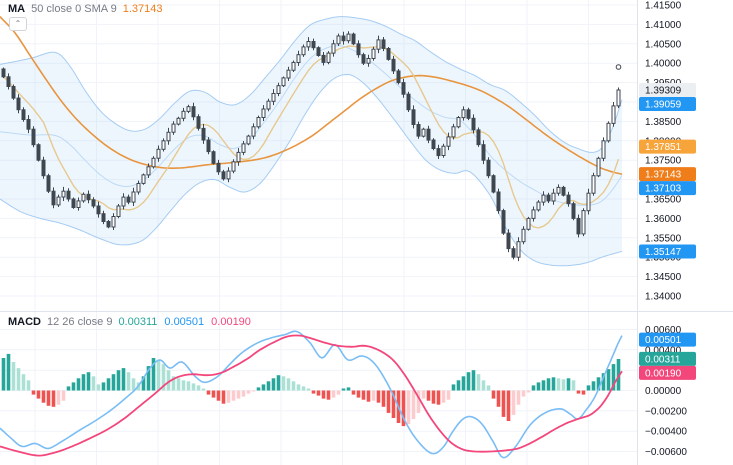  What do you see at coordinates (663, 44) in the screenshot?
I see `svg-text: 1.40500` at bounding box center [663, 44].